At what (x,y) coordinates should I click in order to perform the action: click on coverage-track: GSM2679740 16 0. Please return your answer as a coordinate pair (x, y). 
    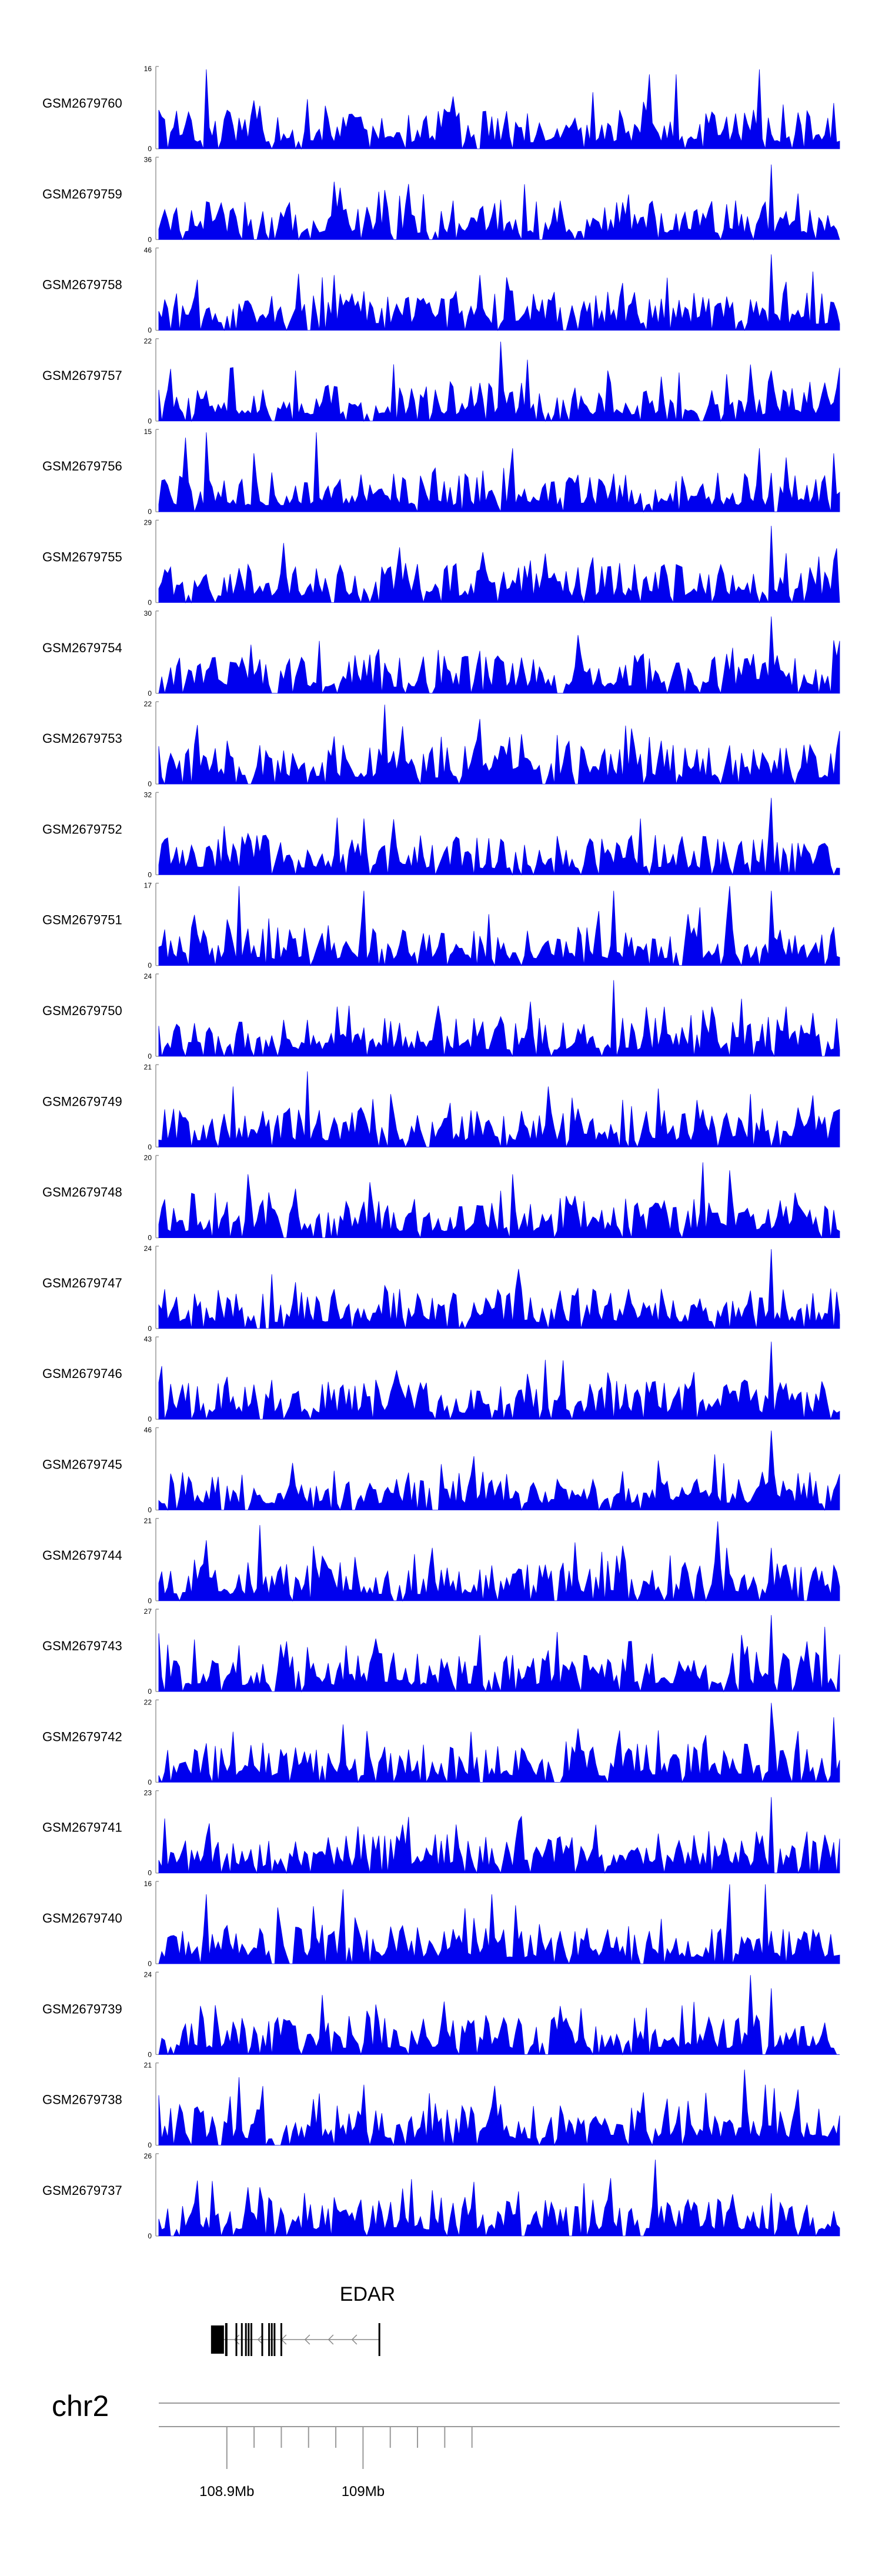
    Looking at the image, I should click on (441, 1924).